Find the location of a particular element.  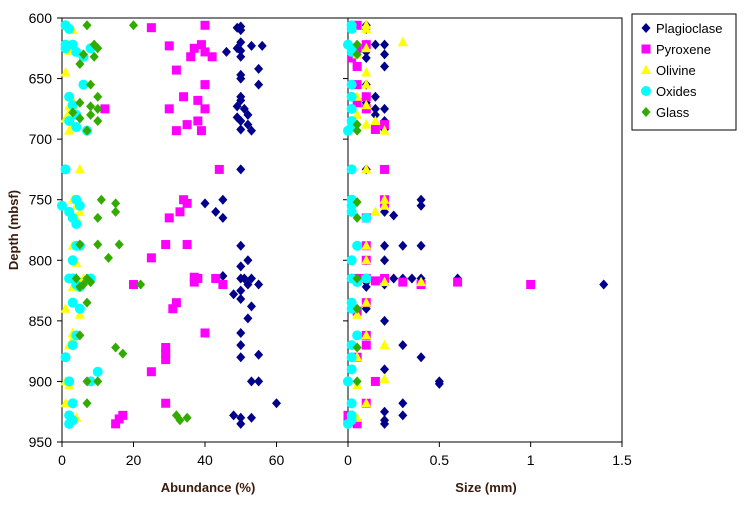

x-tick-label: 60 is located at coordinates (277, 460).